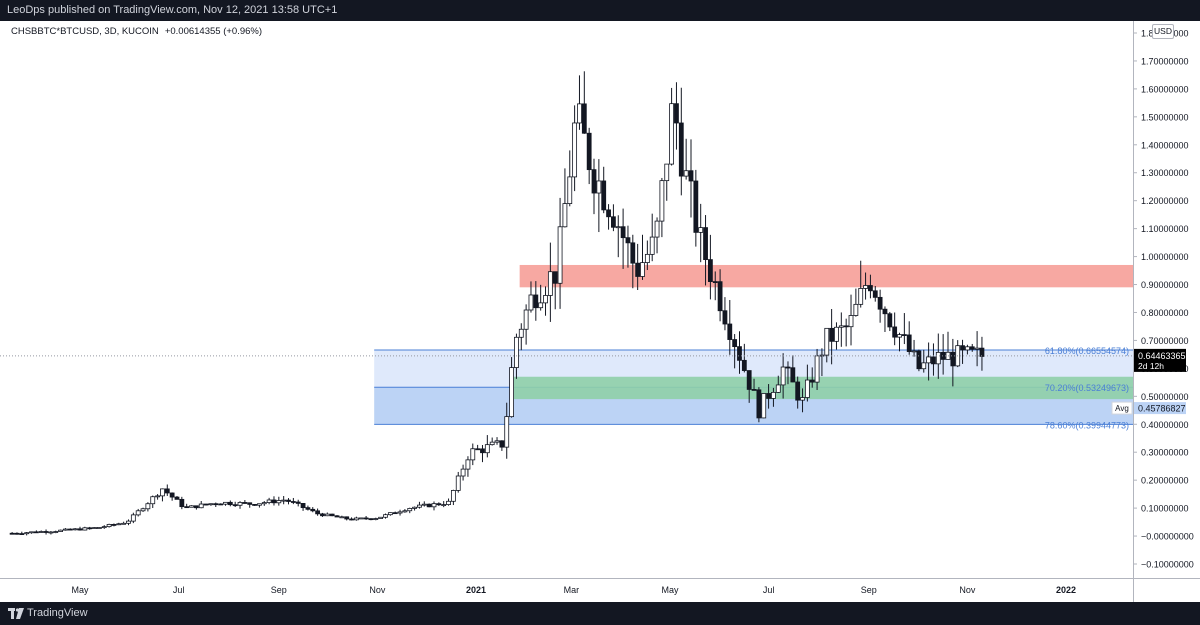 This screenshot has width=1200, height=625. What do you see at coordinates (600, 587) in the screenshot?
I see `time-axis: May Jul Sep Nov 2021 Mar May Jul Sep Nov 2022` at bounding box center [600, 587].